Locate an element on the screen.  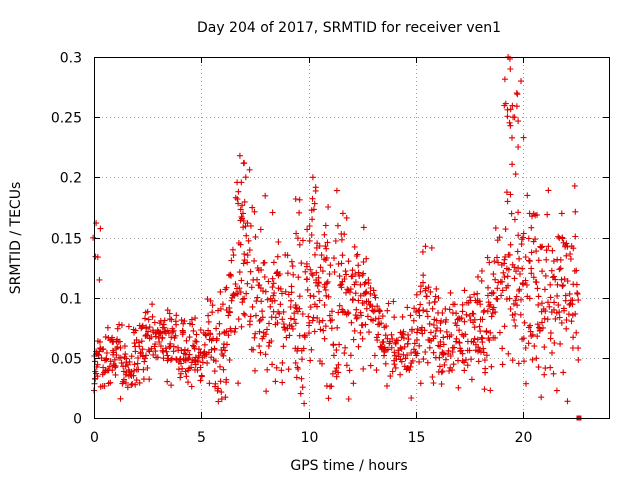
y-axis-title: SRMTID / TECUs is located at coordinates (16, 238).